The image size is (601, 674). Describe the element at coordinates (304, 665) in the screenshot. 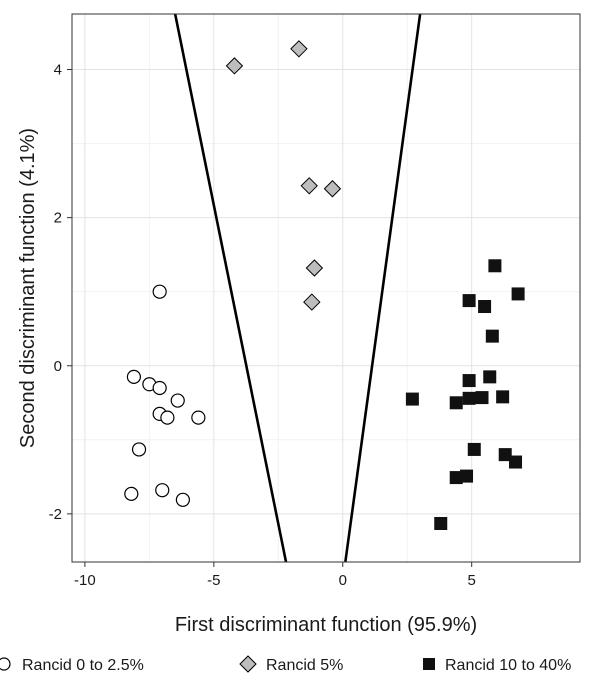

I see `legend-label-rancid-5: Rancid 5%` at that location.